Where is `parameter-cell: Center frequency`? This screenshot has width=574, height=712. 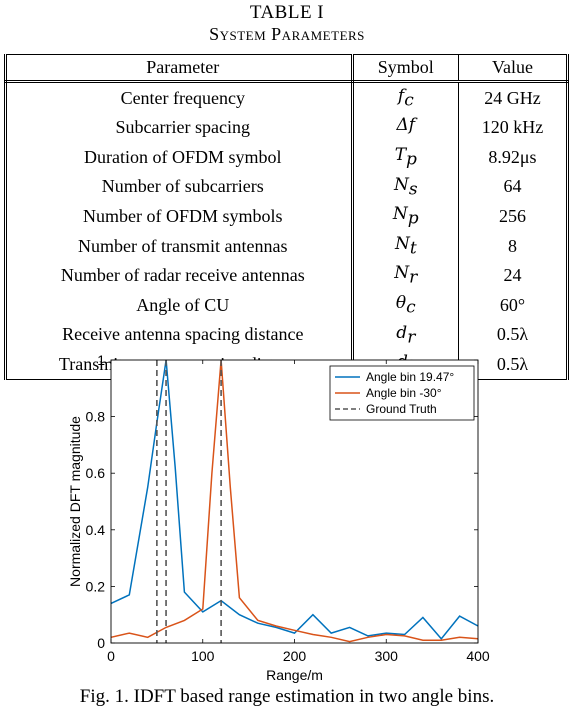 parameter-cell: Center frequency is located at coordinates (184, 97).